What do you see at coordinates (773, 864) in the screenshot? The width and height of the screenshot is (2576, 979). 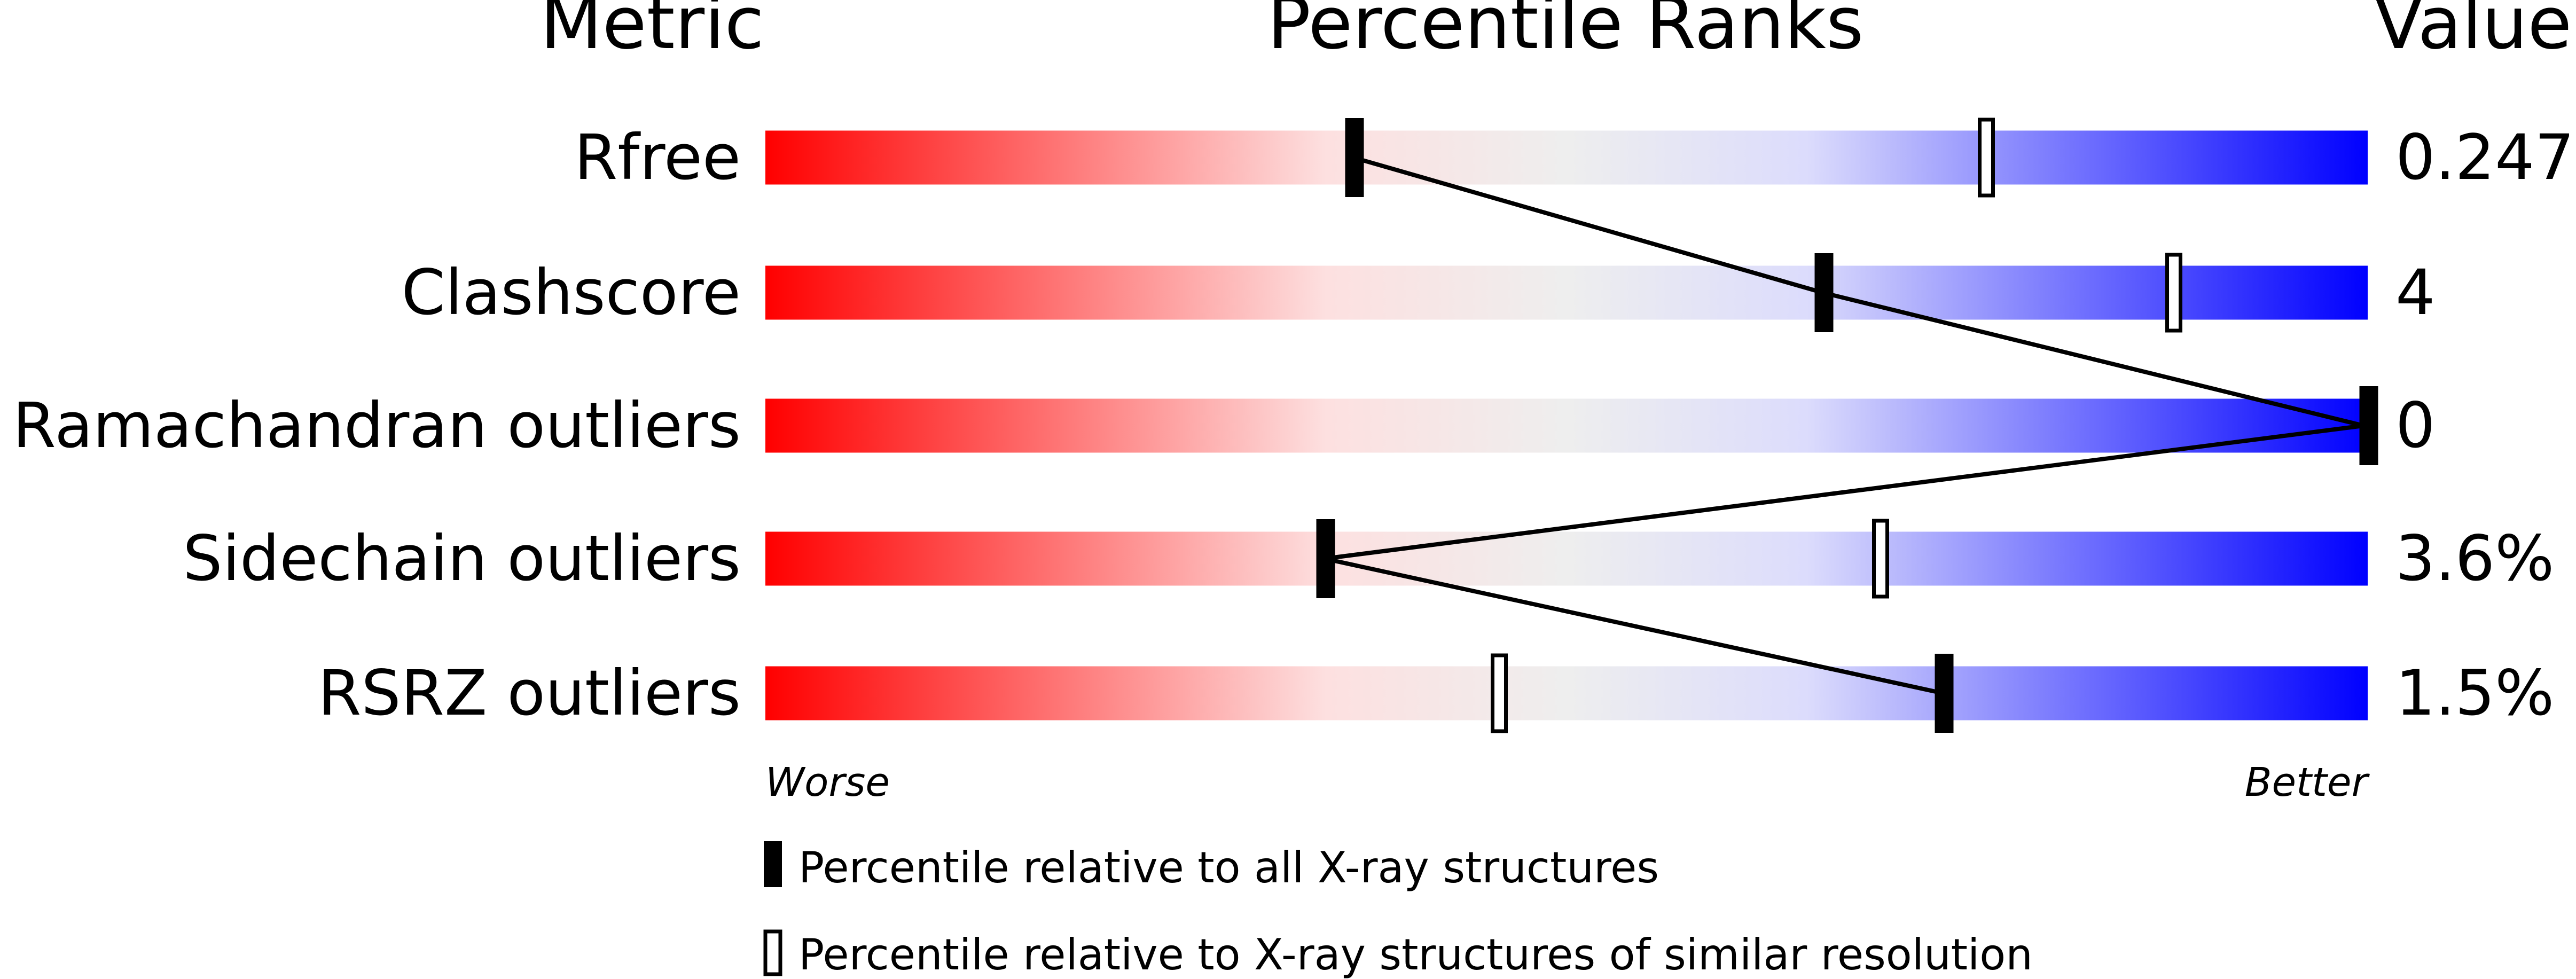 I see `legend-filled-marker` at bounding box center [773, 864].